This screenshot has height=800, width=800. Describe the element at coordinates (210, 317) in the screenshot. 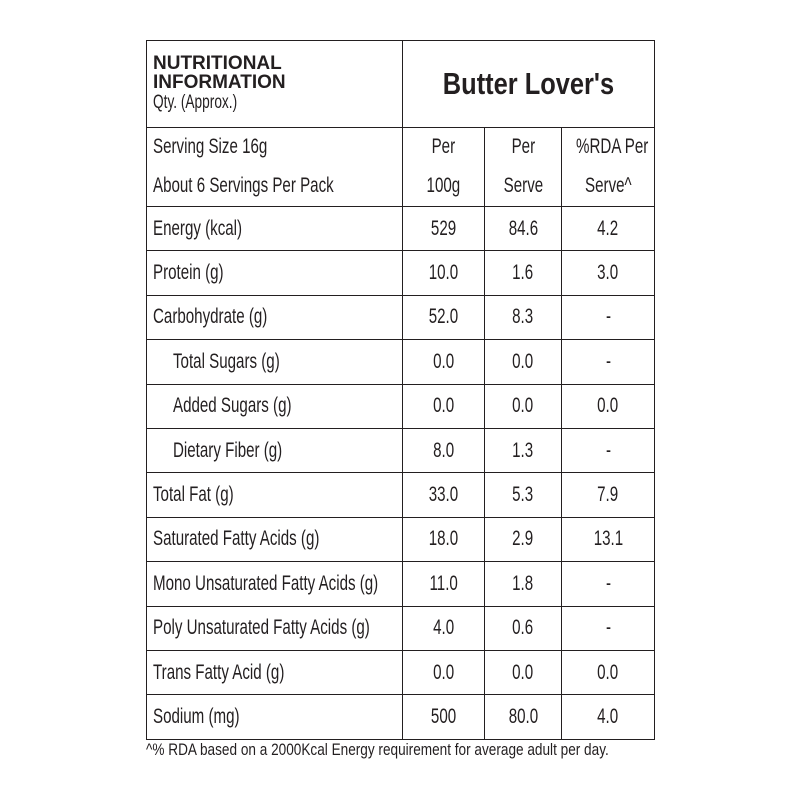

I see `nutrient-name: Carbohydrate (g)` at that location.